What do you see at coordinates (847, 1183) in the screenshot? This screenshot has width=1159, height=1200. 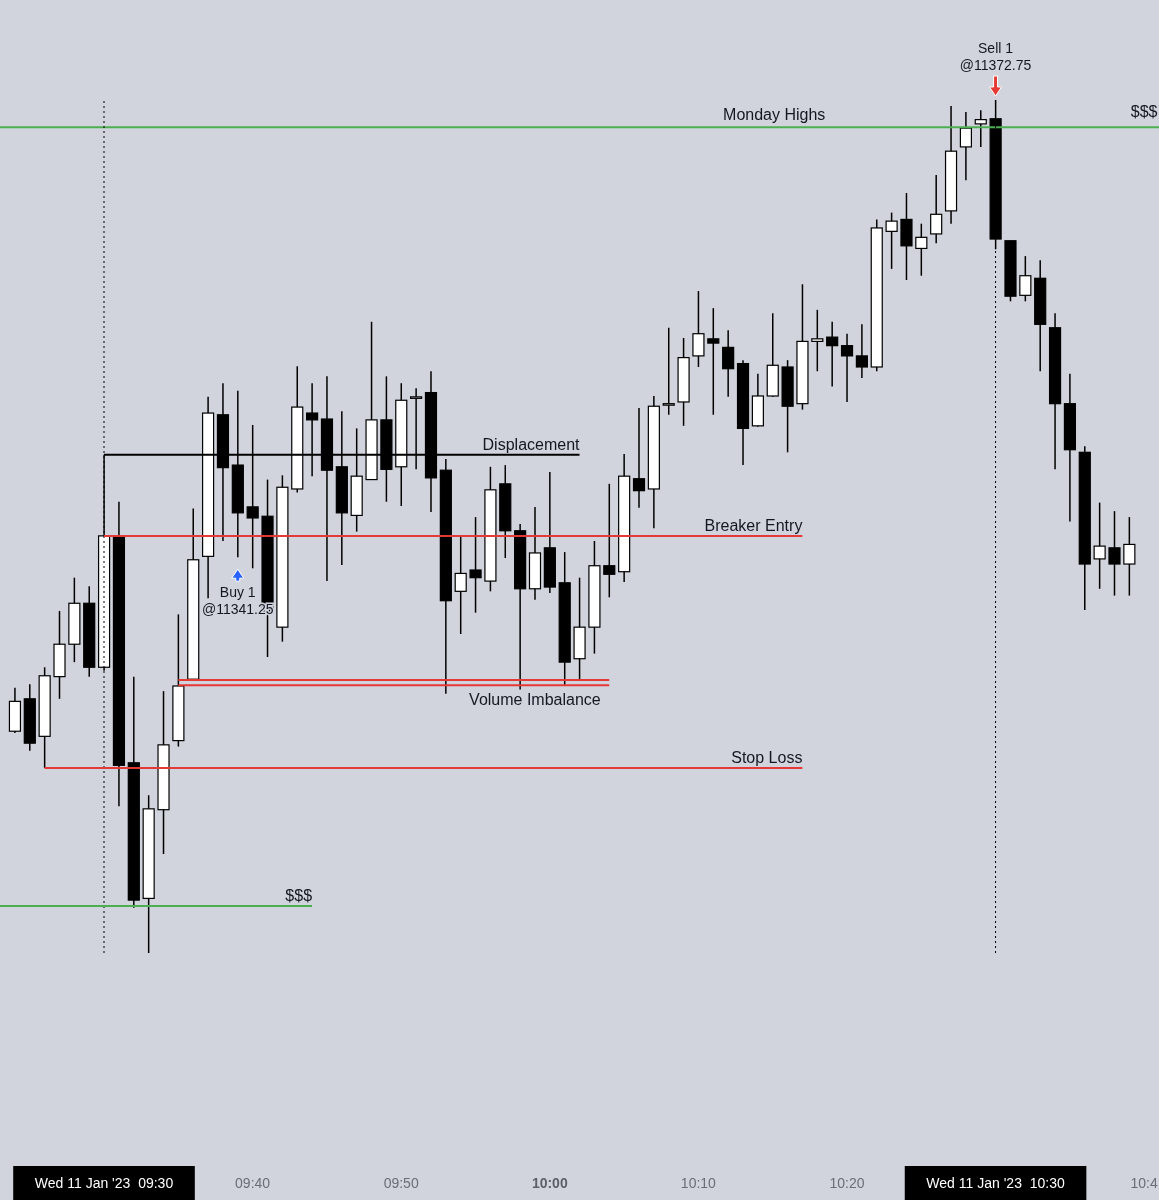 I see `x-tick-label: 10:20` at bounding box center [847, 1183].